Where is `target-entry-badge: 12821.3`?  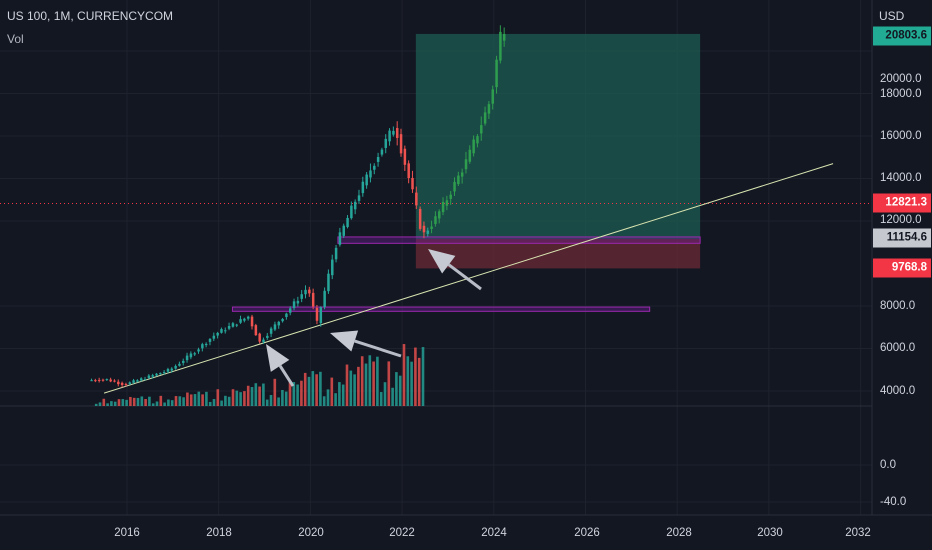
target-entry-badge: 12821.3 is located at coordinates (902, 203).